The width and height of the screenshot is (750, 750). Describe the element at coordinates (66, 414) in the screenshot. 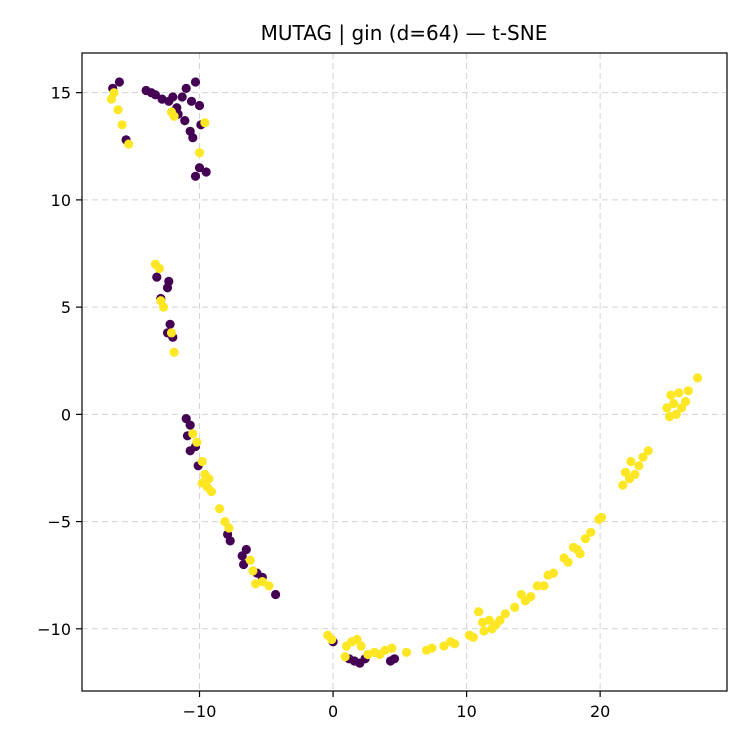

I see `y-tick-label: 0` at that location.